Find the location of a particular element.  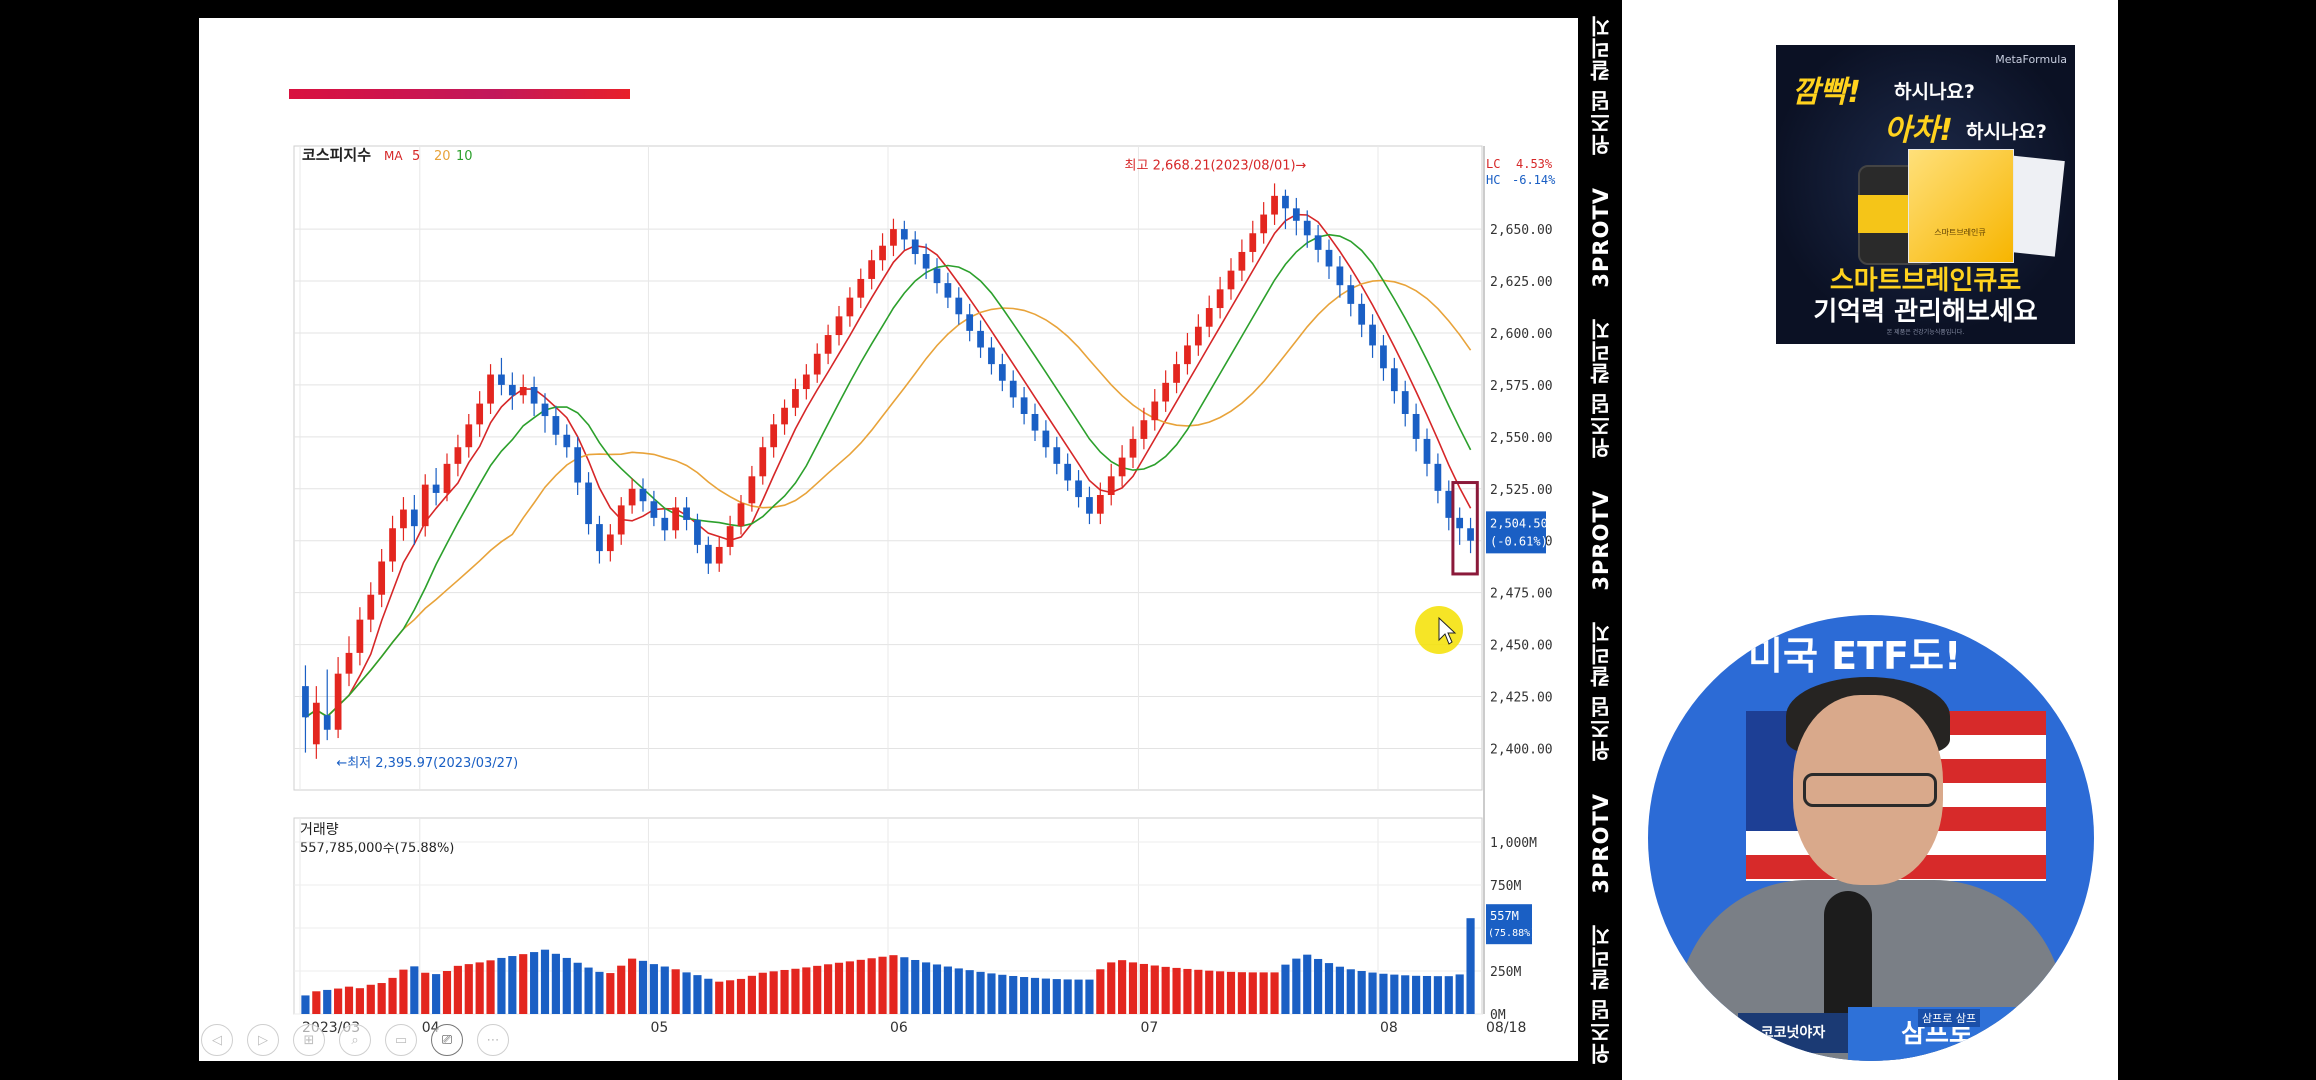

strip-label: 위즈덤 칼리지 is located at coordinates (1601, 85).